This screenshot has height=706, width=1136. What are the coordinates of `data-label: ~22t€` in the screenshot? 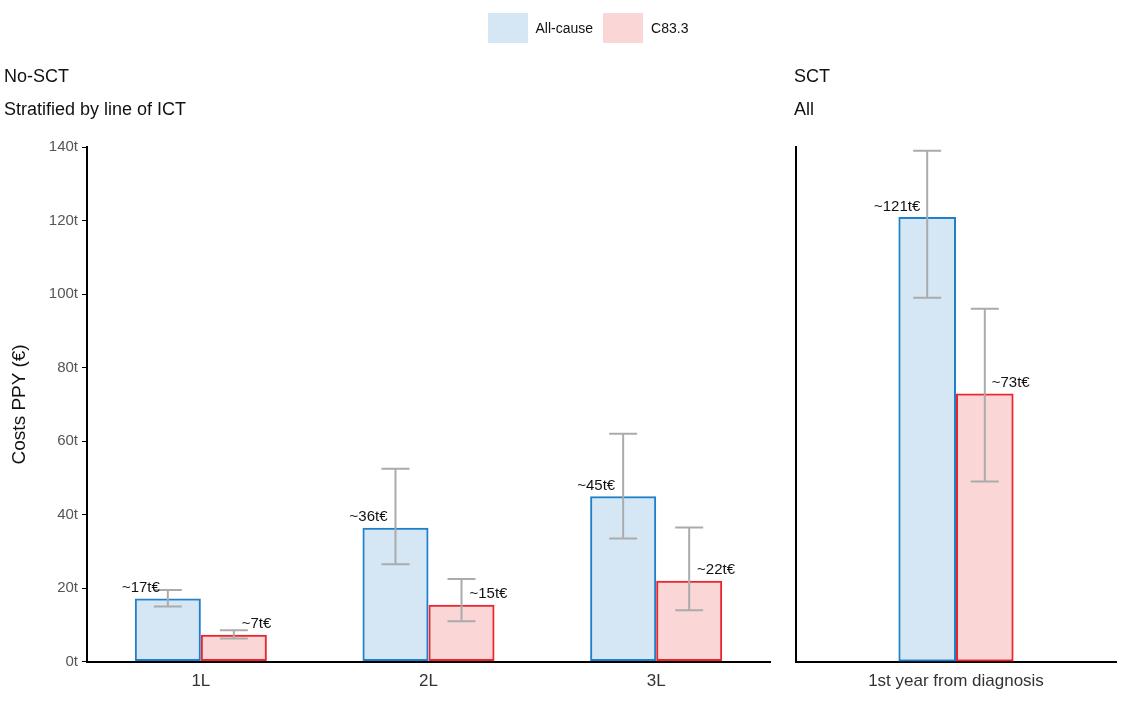 It's located at (716, 569).